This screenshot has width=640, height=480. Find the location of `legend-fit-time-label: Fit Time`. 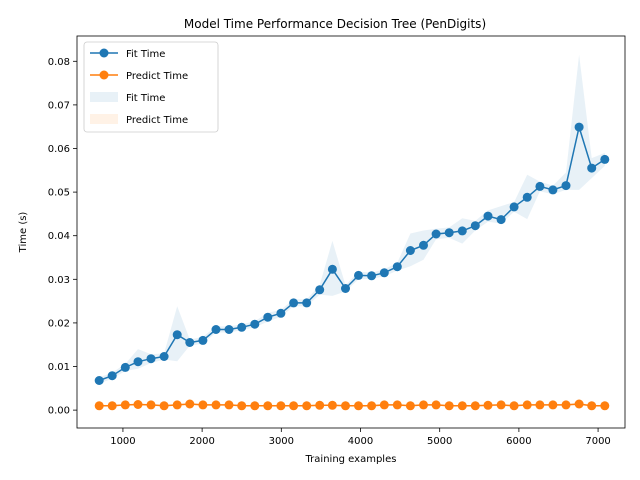

legend-fit-time-label: Fit Time is located at coordinates (145, 98).